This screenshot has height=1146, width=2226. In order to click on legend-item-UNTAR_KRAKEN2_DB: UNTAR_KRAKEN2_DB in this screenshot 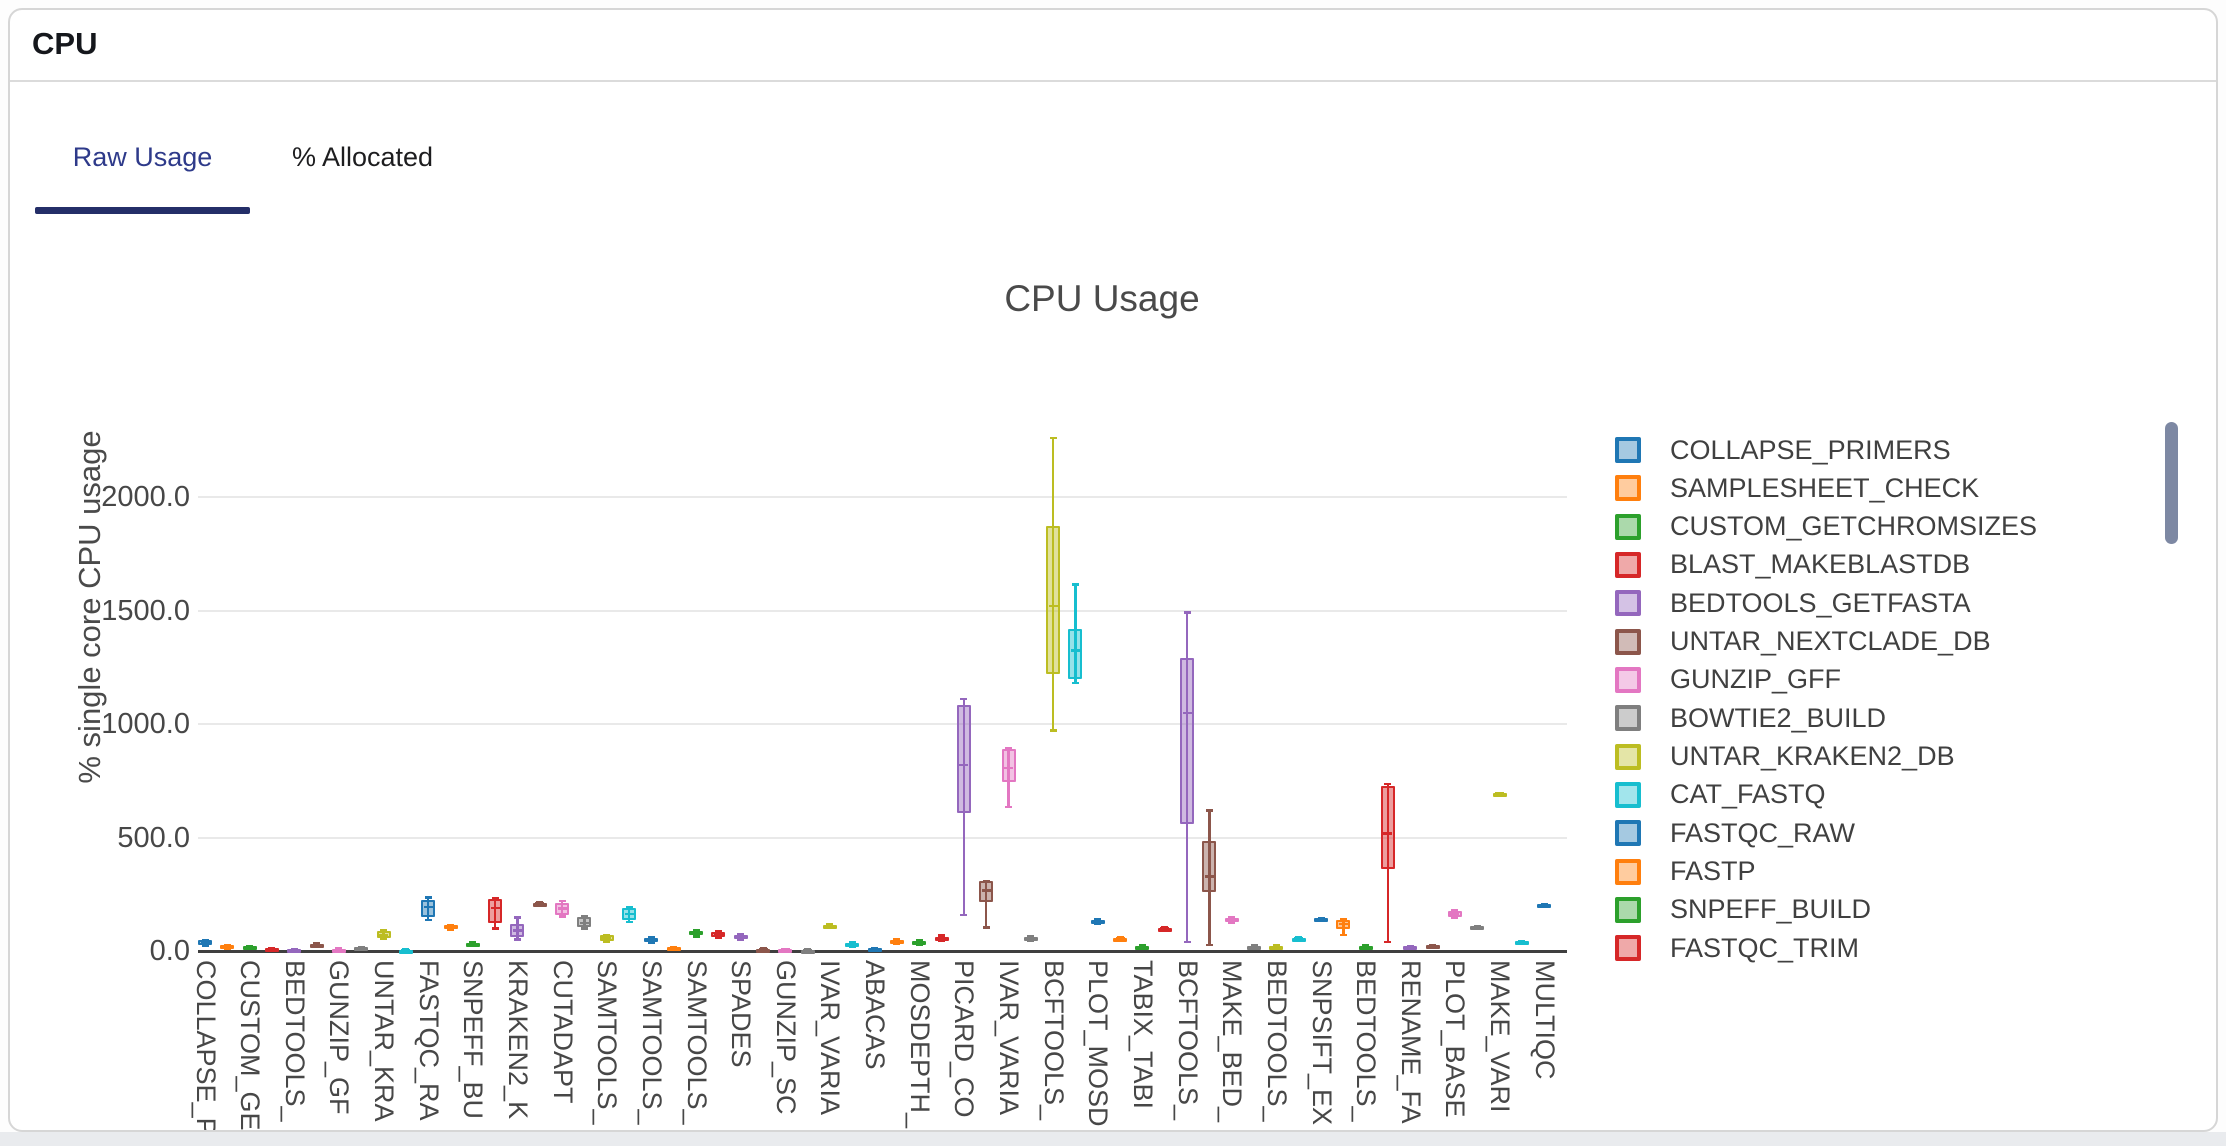, I will do `click(1785, 757)`.